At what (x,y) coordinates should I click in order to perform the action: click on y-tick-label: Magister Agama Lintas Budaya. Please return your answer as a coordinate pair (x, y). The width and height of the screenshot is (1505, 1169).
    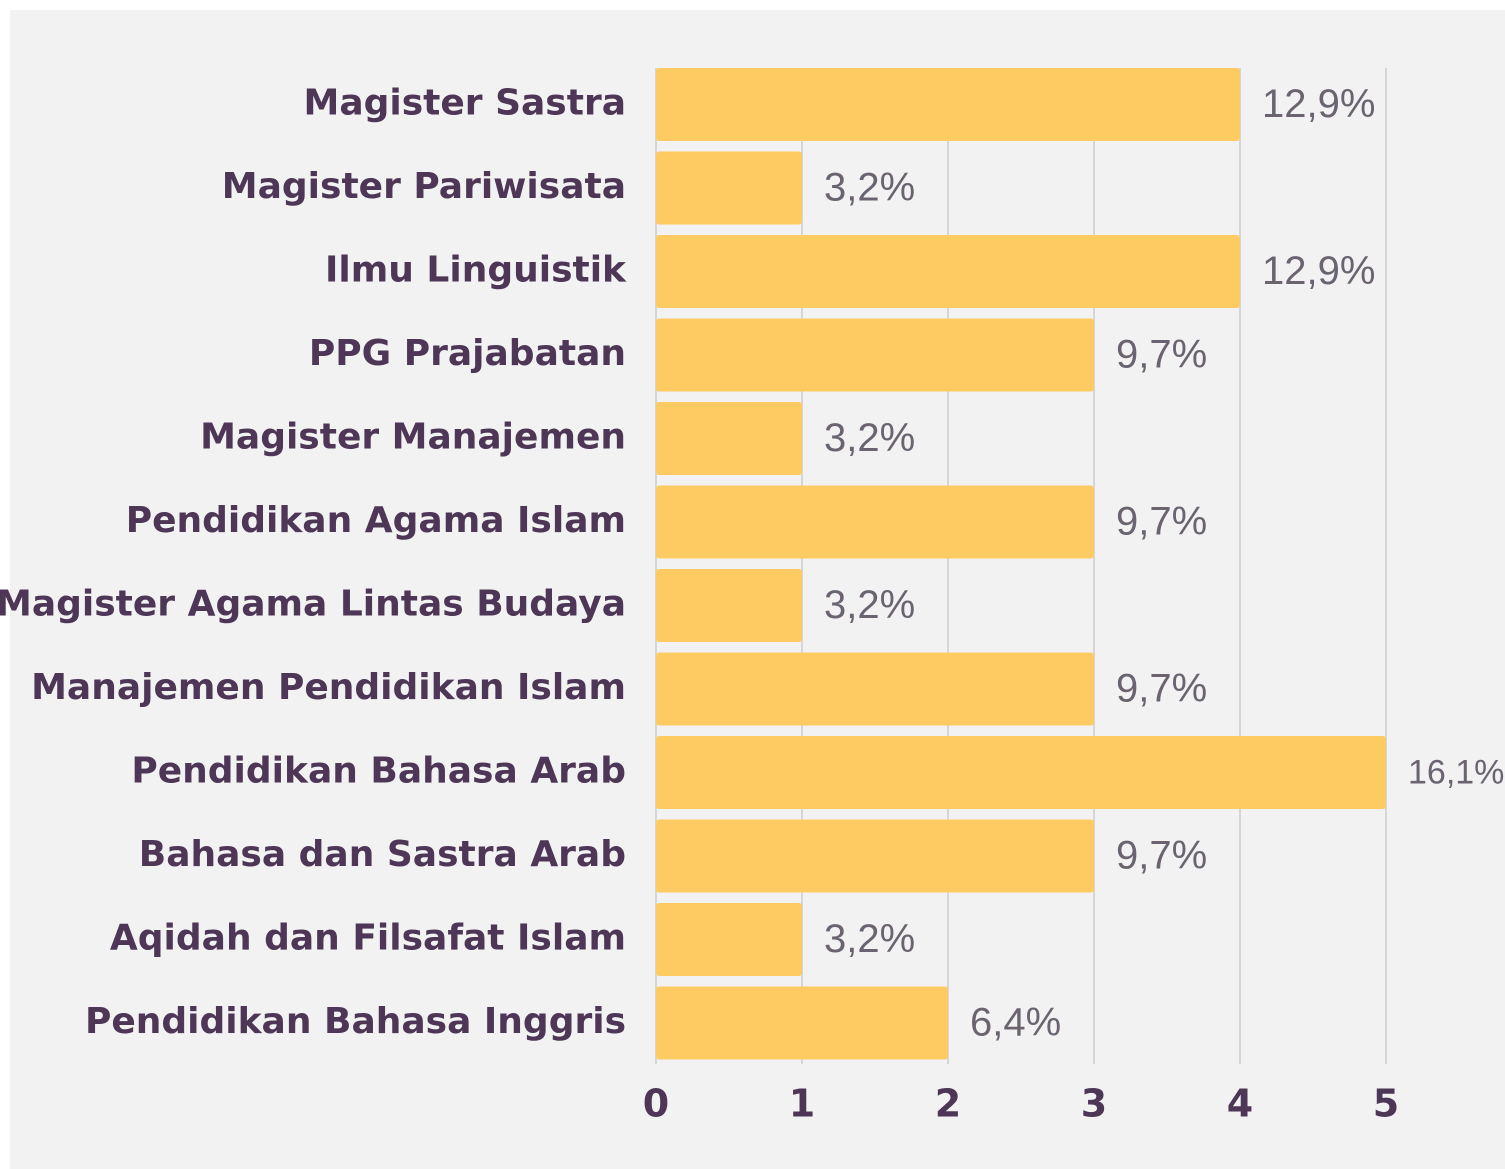
    Looking at the image, I should click on (313, 604).